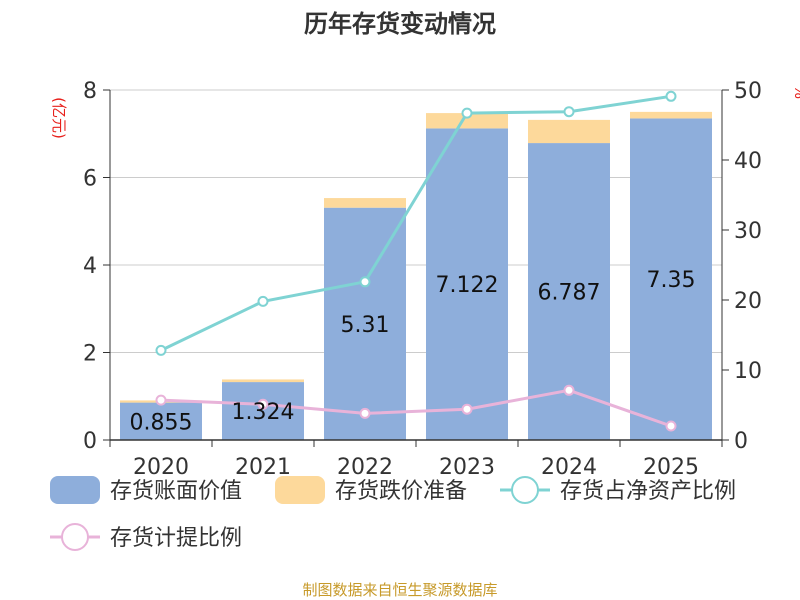 This screenshot has height=600, width=800. I want to click on bar-value-label: 6.787, so click(569, 293).